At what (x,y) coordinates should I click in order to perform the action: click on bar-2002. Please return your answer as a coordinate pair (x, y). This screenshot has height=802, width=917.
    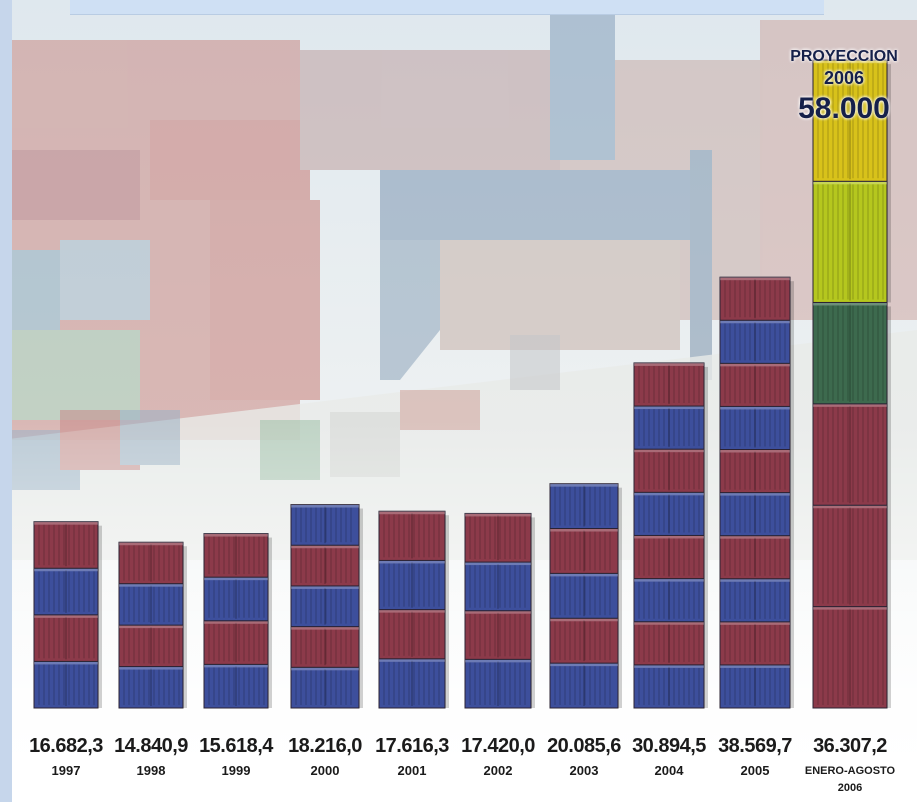
    Looking at the image, I should click on (499, 610).